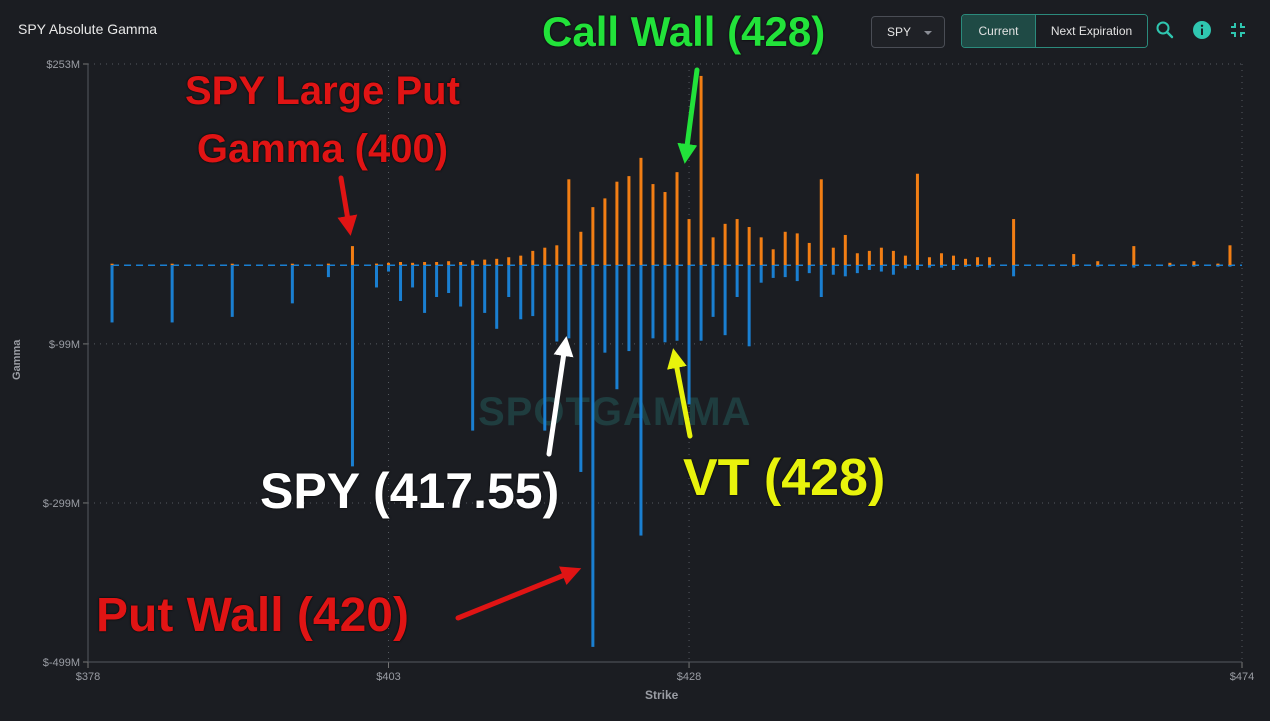  Describe the element at coordinates (662, 695) in the screenshot. I see `x-axis-label: Strike` at that location.